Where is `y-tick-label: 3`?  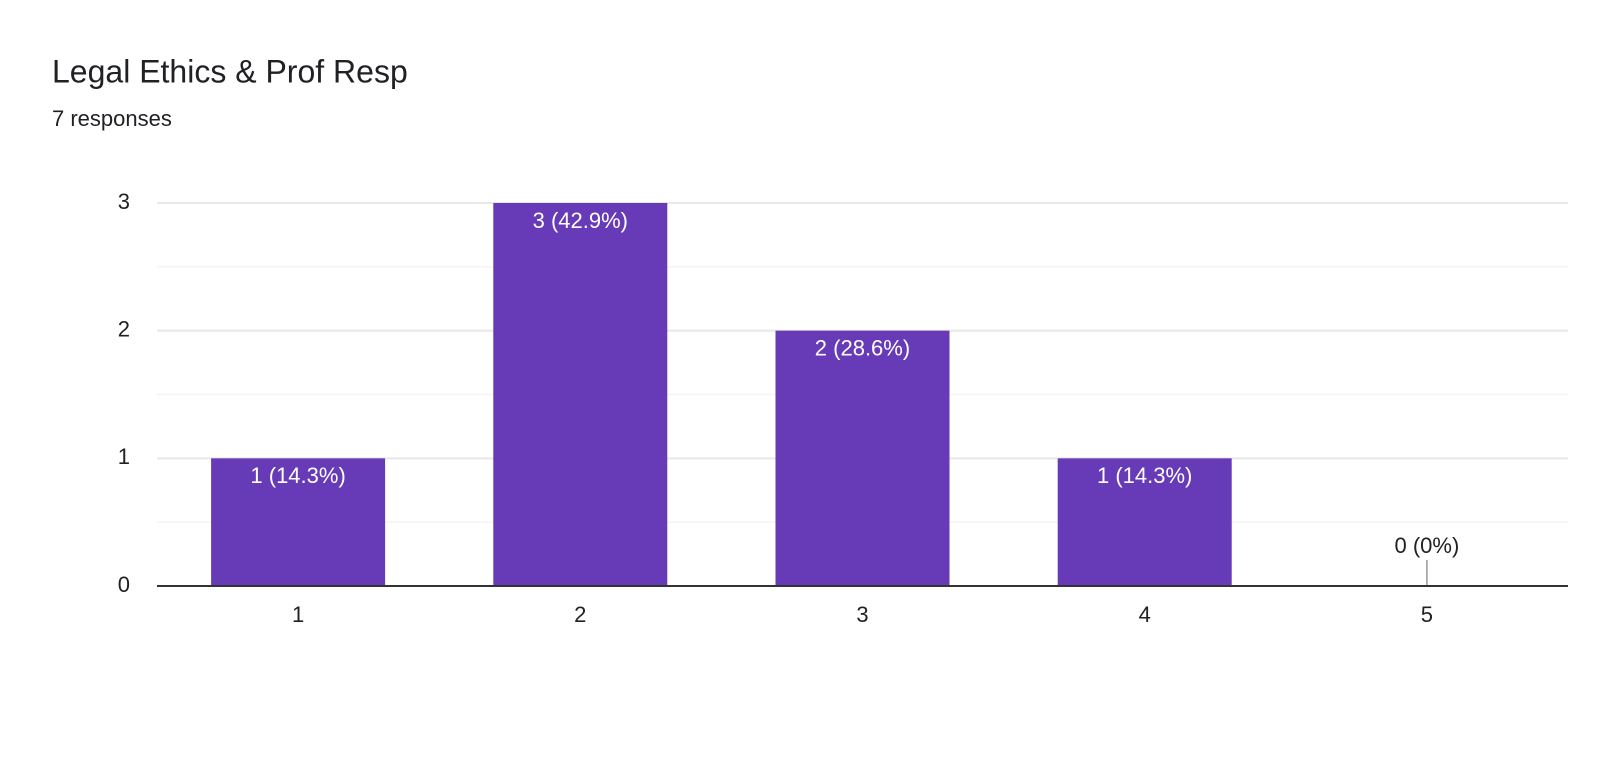
y-tick-label: 3 is located at coordinates (124, 201).